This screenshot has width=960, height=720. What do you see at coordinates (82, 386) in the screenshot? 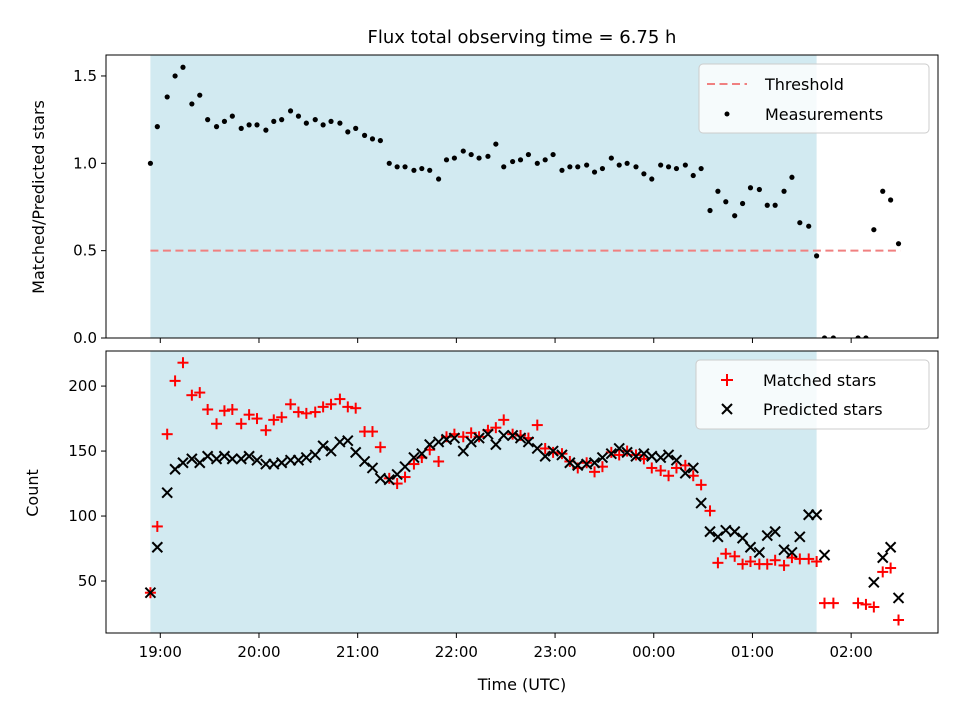
I see `bottom-y-tick-label: 200` at bounding box center [82, 386].